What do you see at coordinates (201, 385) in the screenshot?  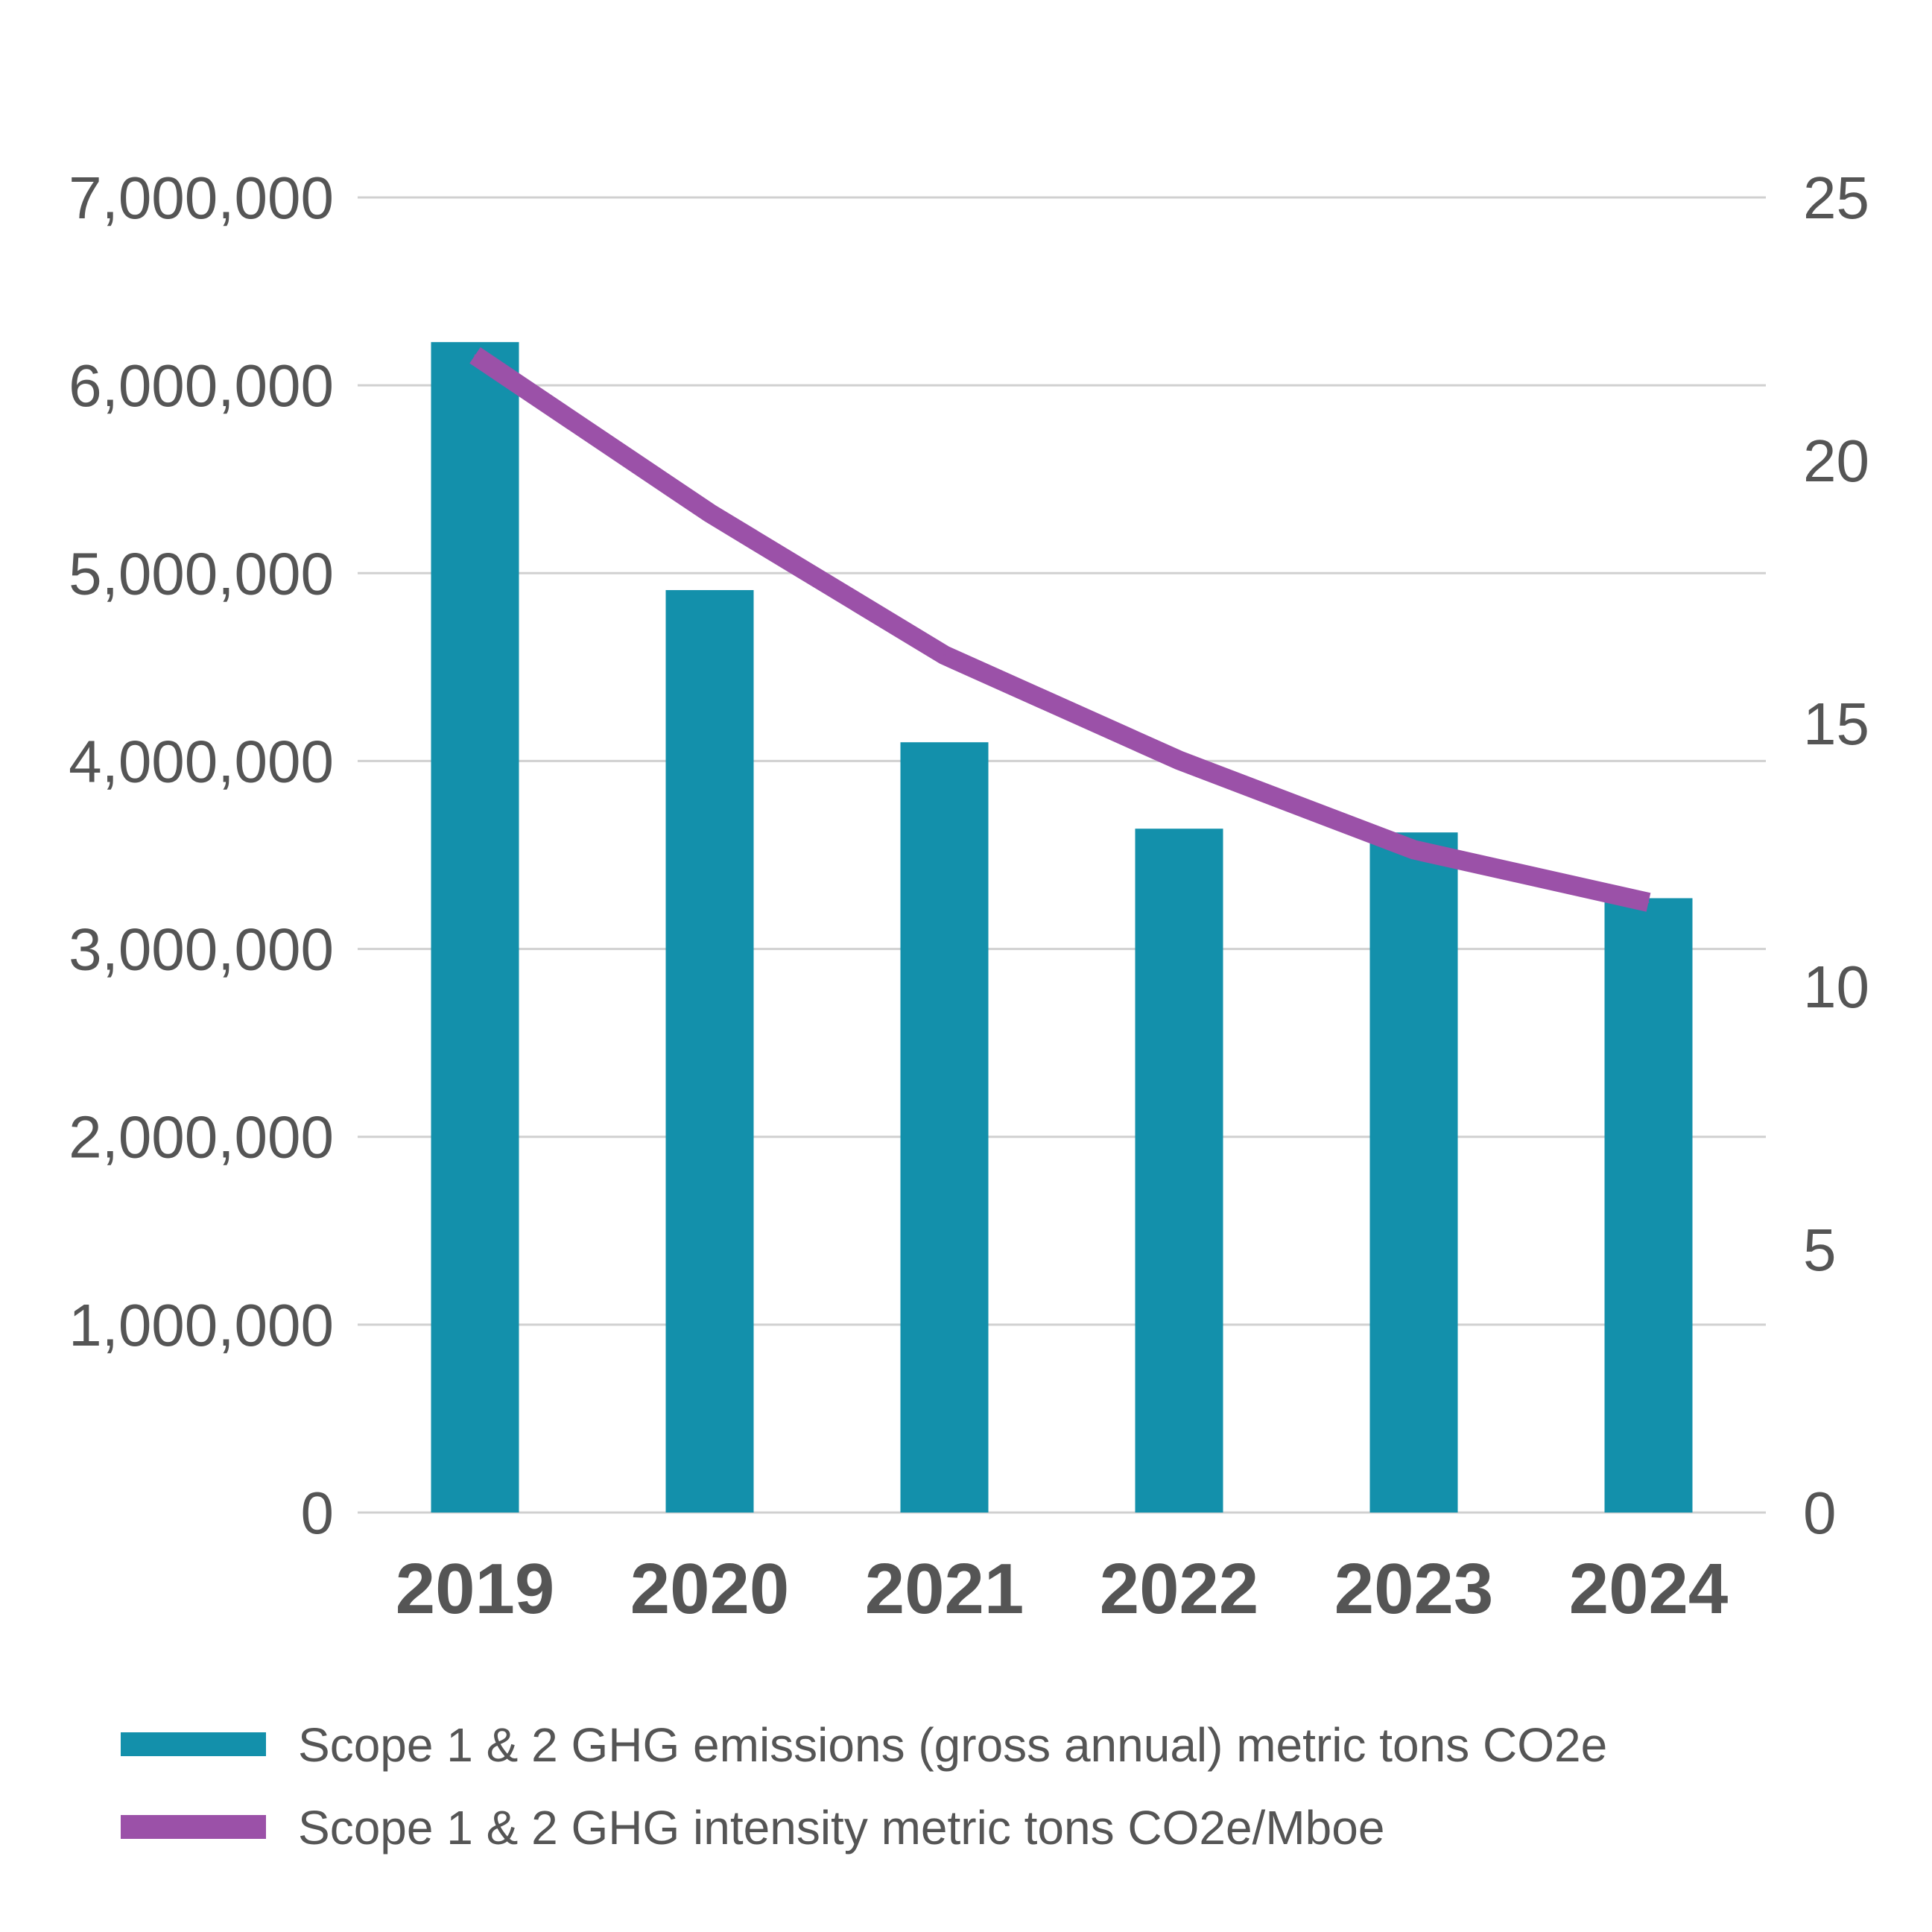 I see `left-axis-tick-label: 6,000,000` at bounding box center [201, 385].